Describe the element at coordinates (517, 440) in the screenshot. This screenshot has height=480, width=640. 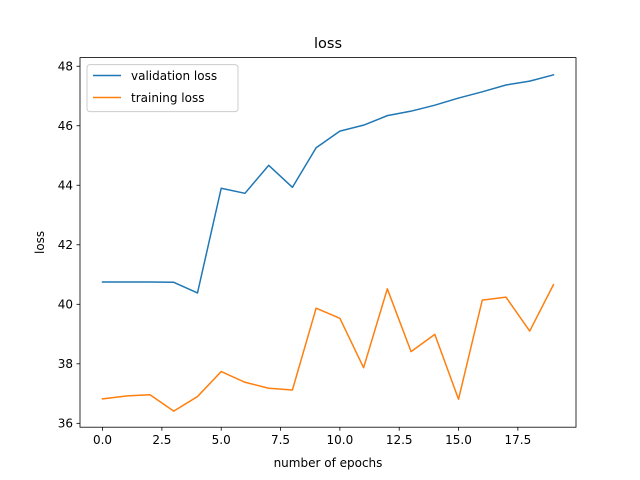
I see `x-tick-label: 17.5` at that location.